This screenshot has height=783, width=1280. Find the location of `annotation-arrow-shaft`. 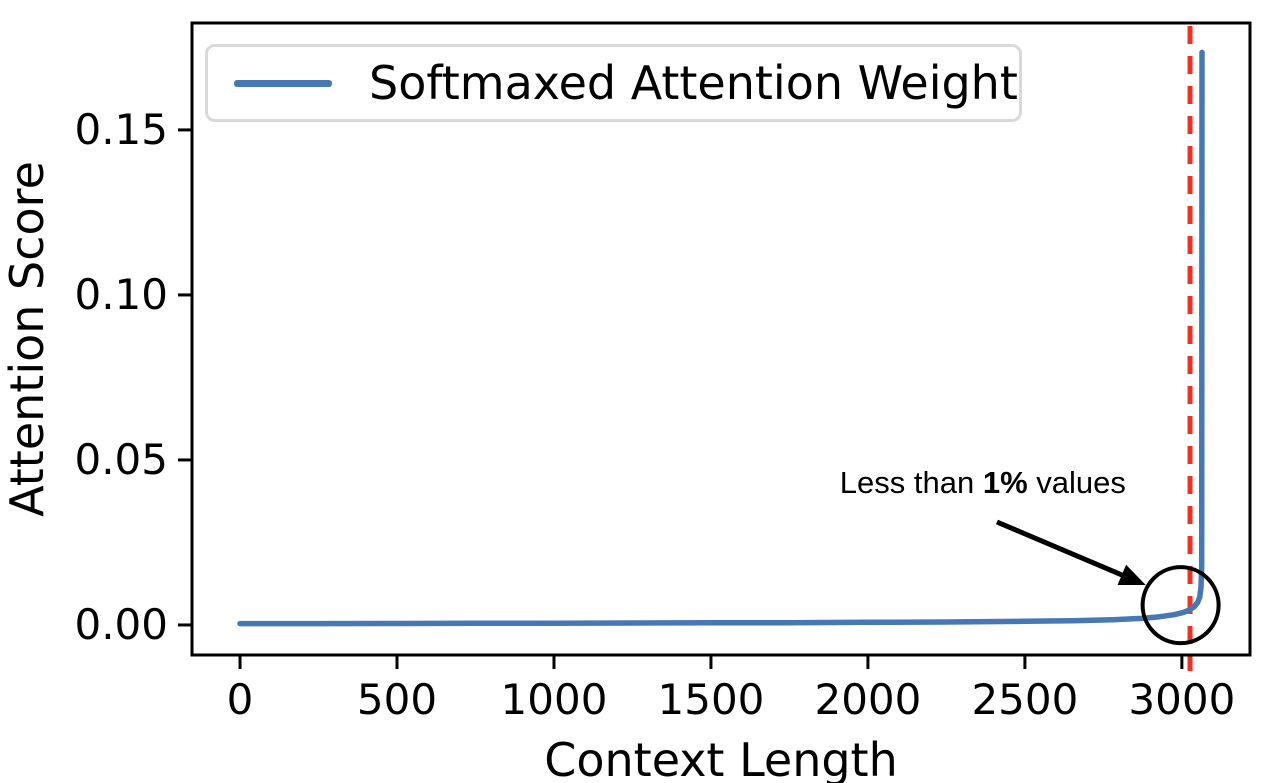

annotation-arrow-shaft is located at coordinates (1059, 548).